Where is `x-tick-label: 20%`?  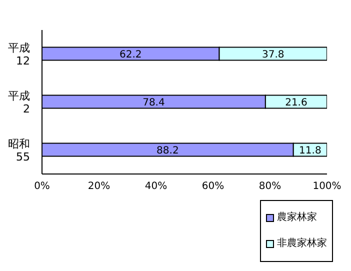
x-tick-label: 20% is located at coordinates (99, 186).